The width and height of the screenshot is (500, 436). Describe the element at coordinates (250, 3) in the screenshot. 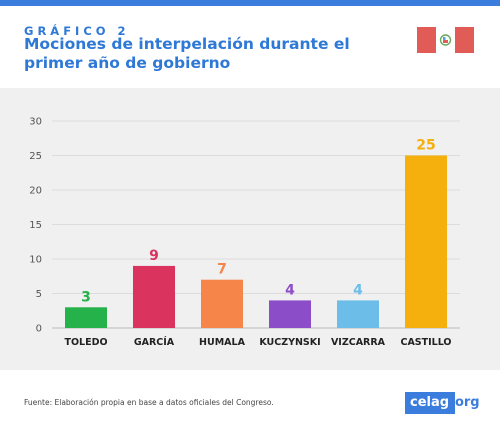

I see `top-accent-bar` at that location.